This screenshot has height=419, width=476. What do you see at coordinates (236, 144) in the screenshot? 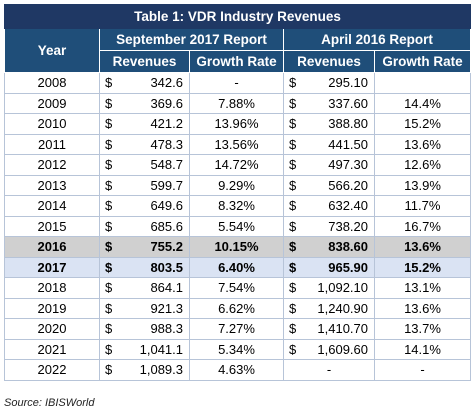
I see `growth-sept-2017-cell: 13.56%` at bounding box center [236, 144].